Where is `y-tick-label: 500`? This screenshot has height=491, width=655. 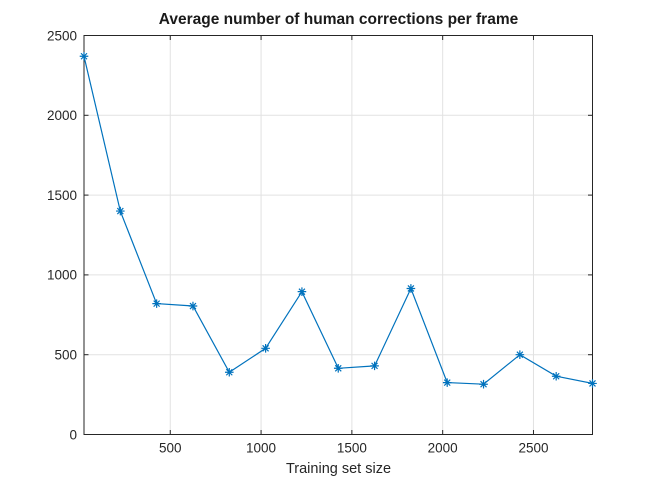 y-tick-label: 500 is located at coordinates (65, 355).